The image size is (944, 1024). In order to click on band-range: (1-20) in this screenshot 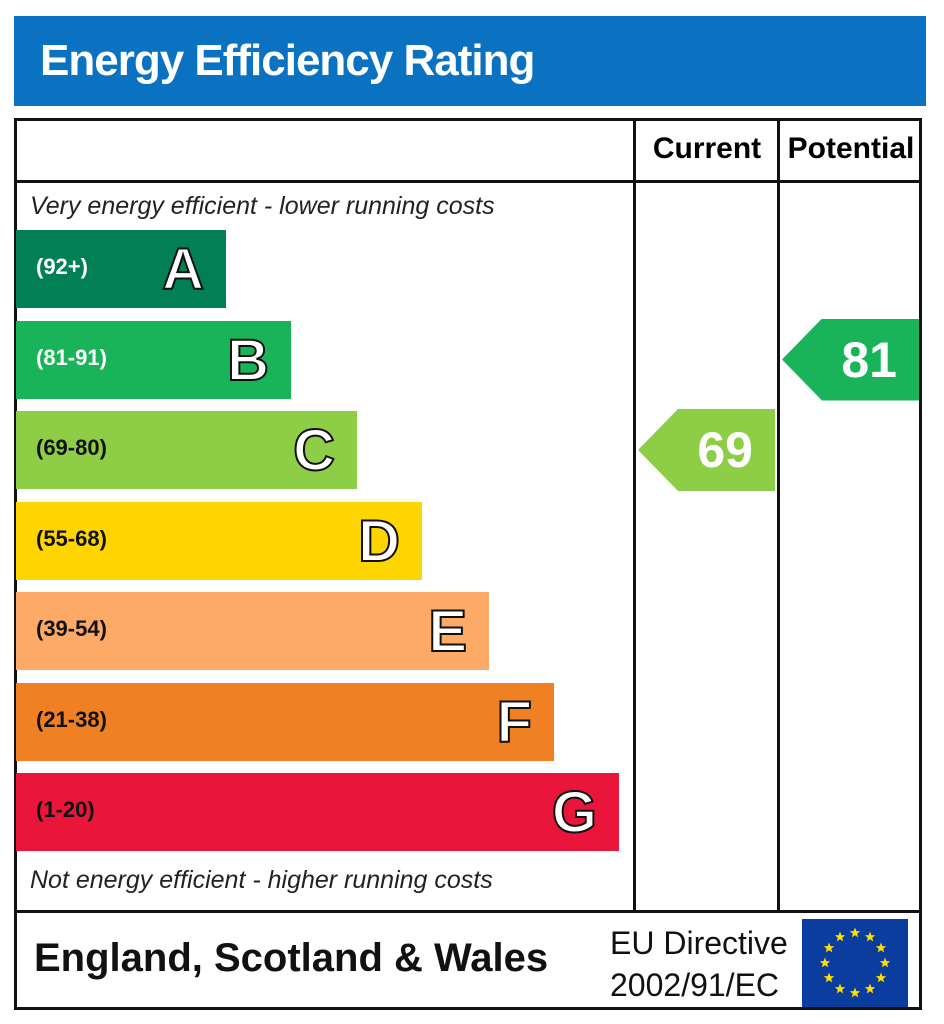, I will do `click(65, 809)`.